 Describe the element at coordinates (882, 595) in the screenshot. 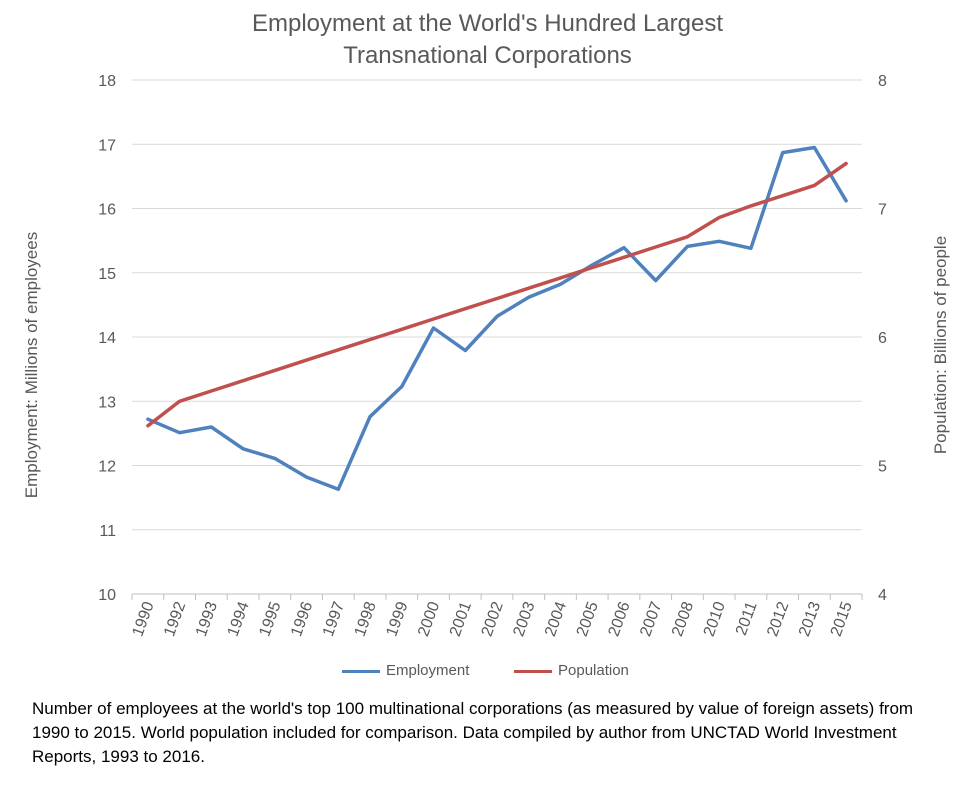

I see `right-tick-label: 4` at that location.